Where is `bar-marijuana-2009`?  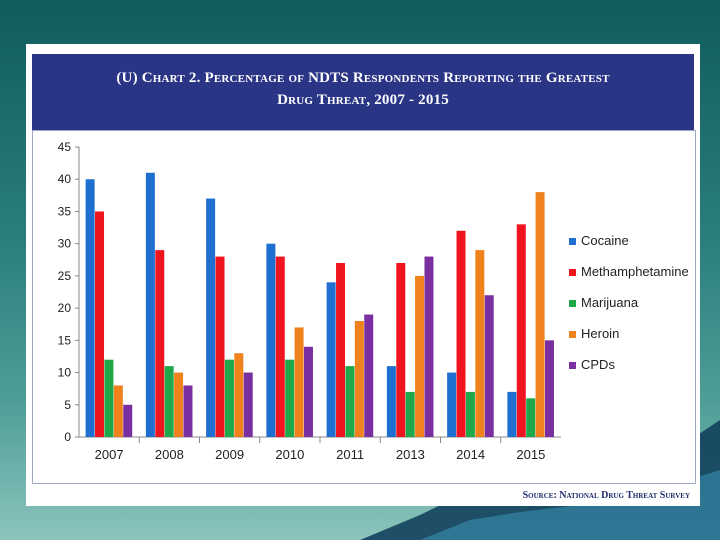
bar-marijuana-2009 is located at coordinates (229, 398).